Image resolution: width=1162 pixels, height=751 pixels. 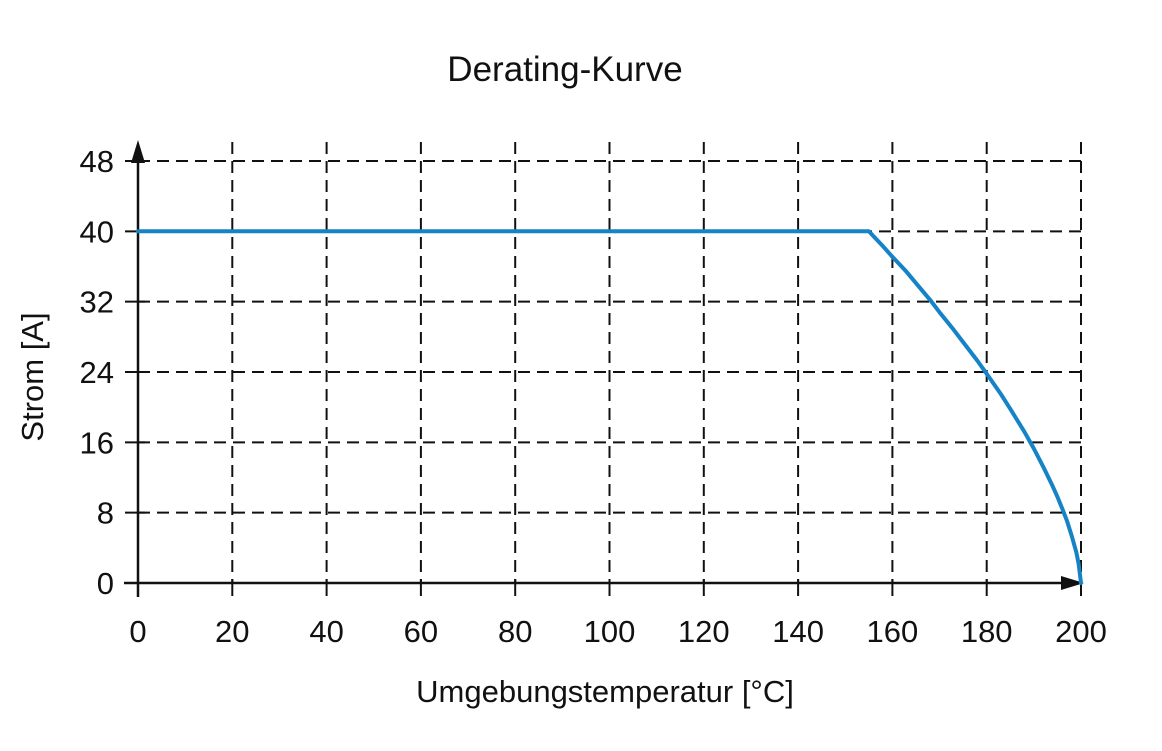 What do you see at coordinates (97, 302) in the screenshot?
I see `y-tick-label: 32` at bounding box center [97, 302].